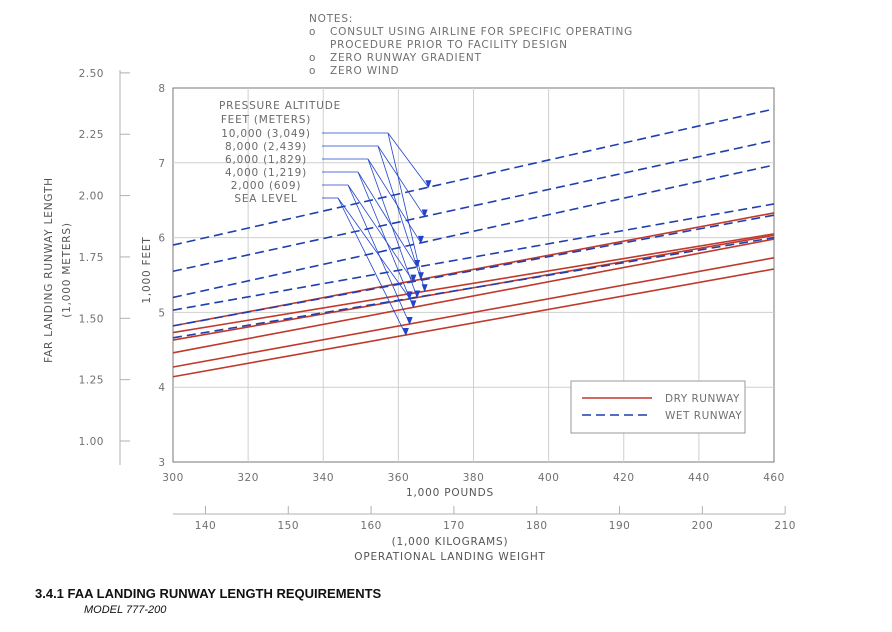  What do you see at coordinates (774, 478) in the screenshot?
I see `pounds-tick-label: 460` at bounding box center [774, 478].